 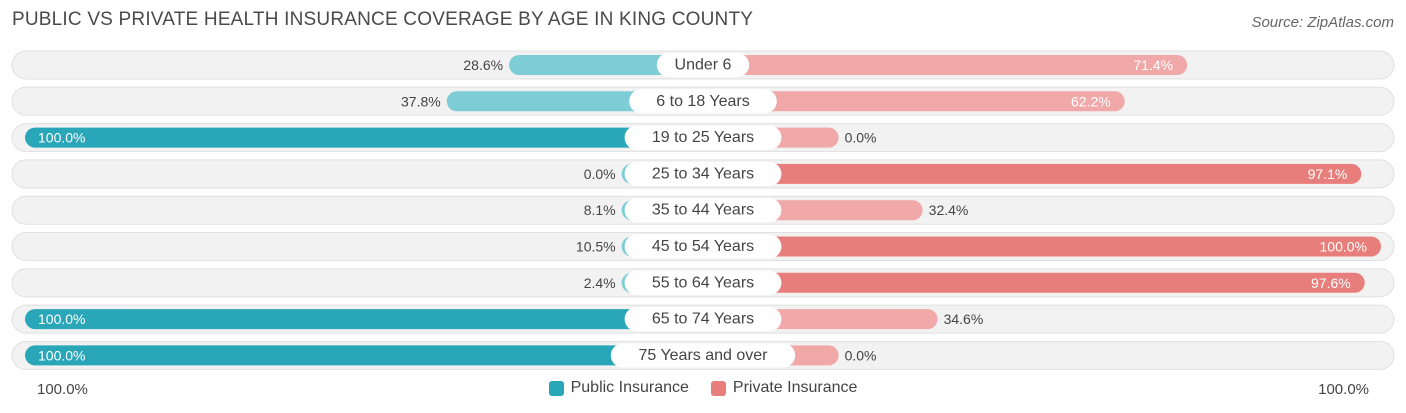 I want to click on private-value-label: 97.6%, so click(x=1331, y=283).